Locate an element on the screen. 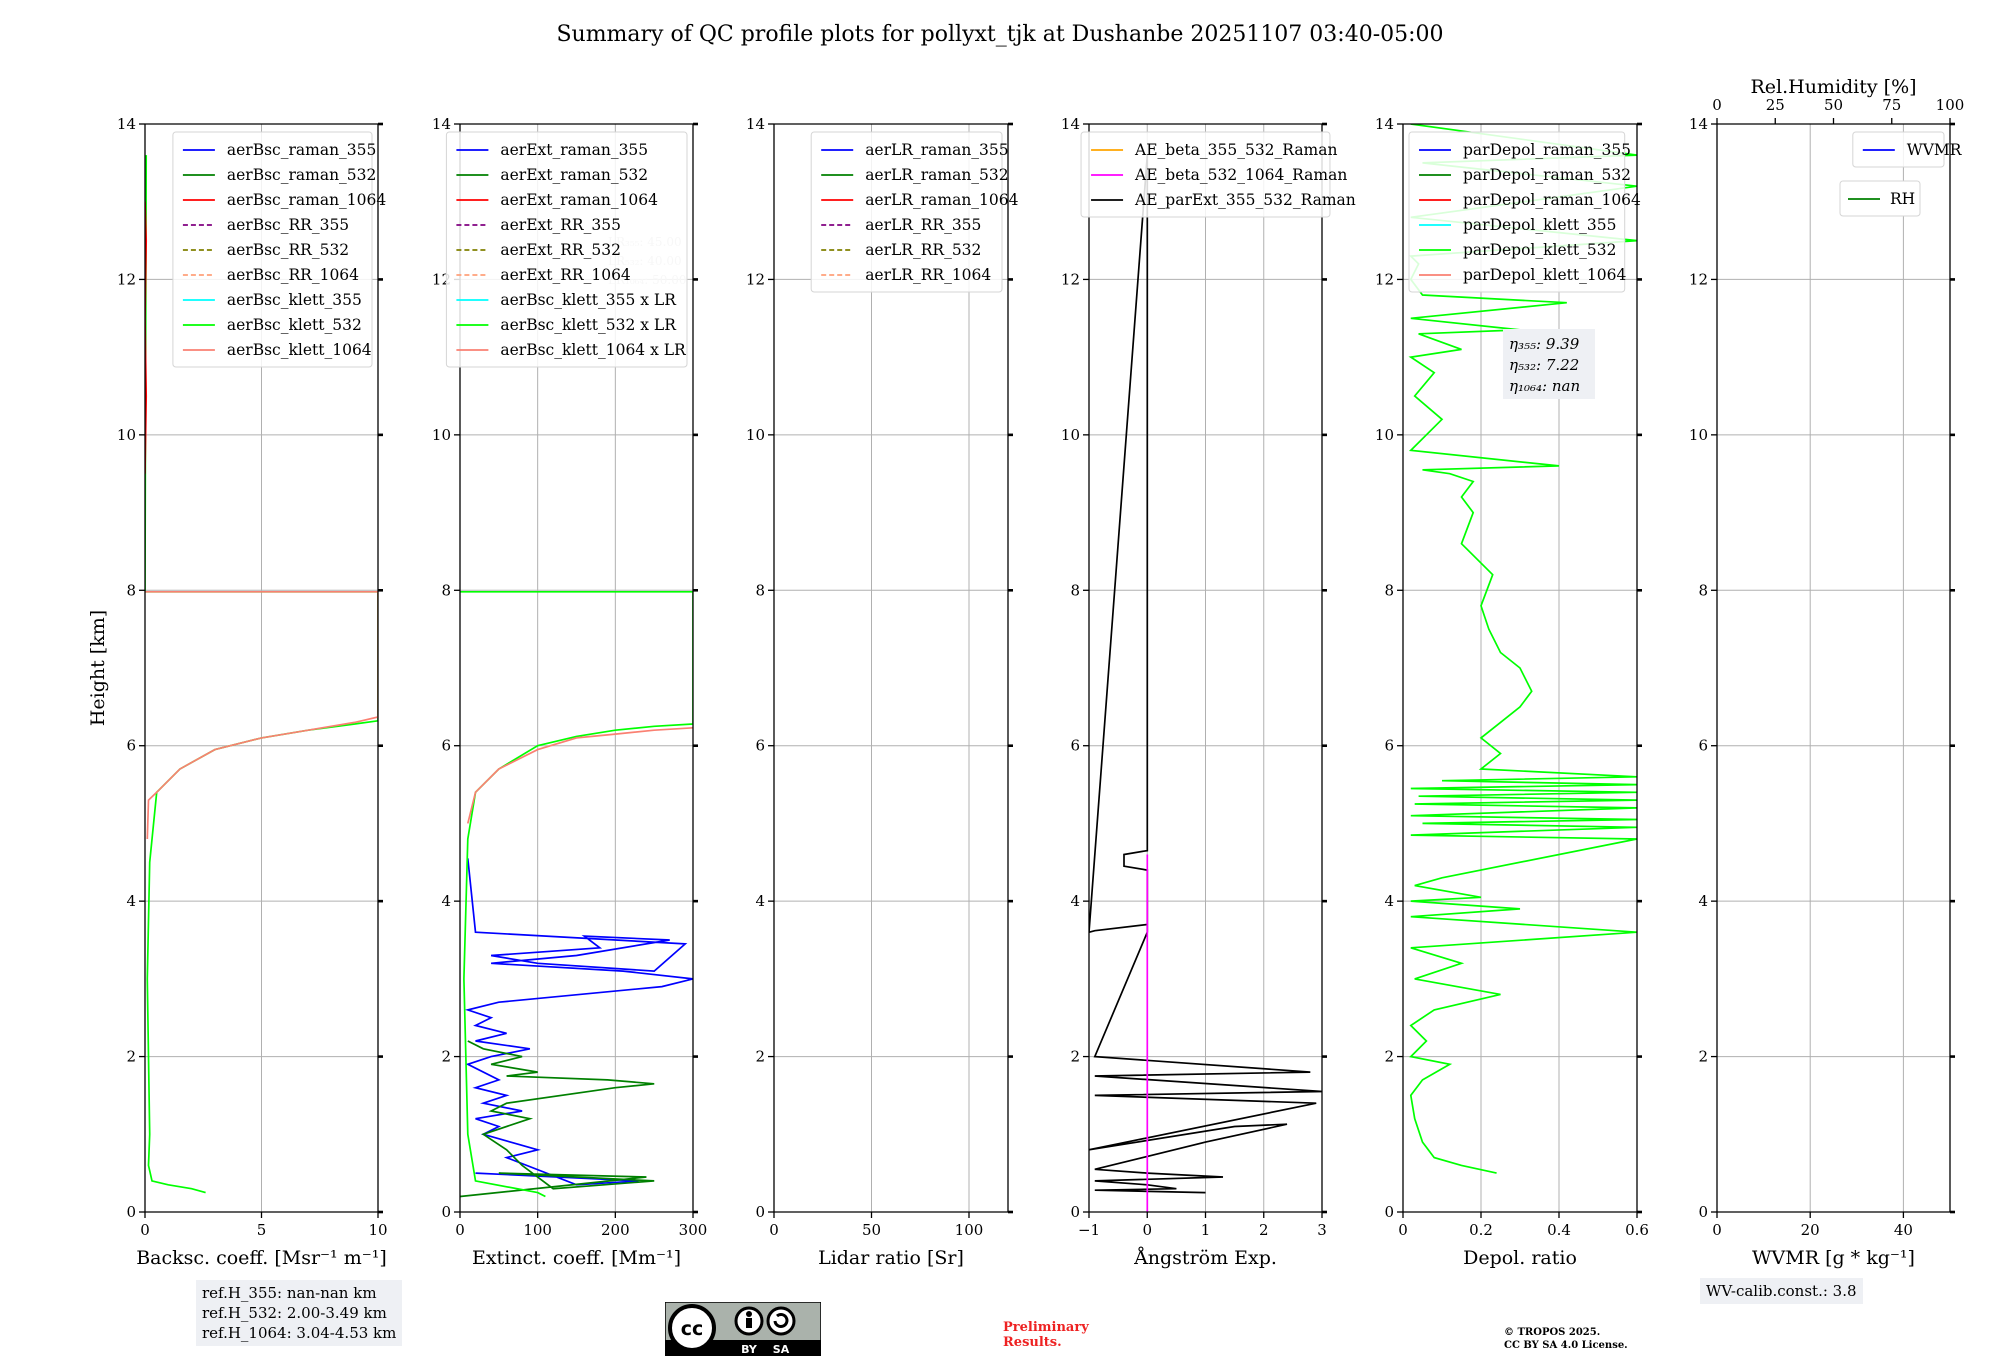 The height and width of the screenshot is (1360, 2000). xtick-label: 0.2 is located at coordinates (1481, 1230).